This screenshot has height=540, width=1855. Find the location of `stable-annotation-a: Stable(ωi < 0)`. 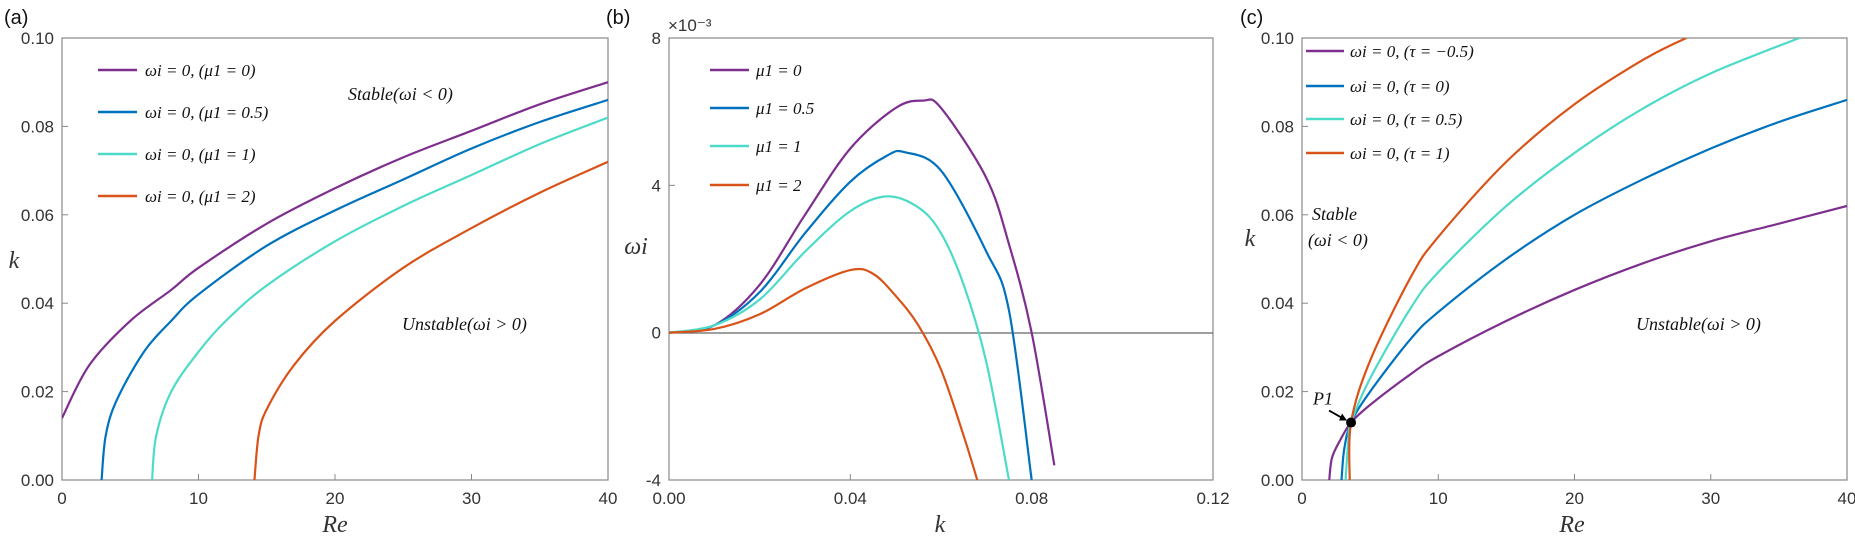

stable-annotation-a: Stable(ωi < 0) is located at coordinates (400, 94).